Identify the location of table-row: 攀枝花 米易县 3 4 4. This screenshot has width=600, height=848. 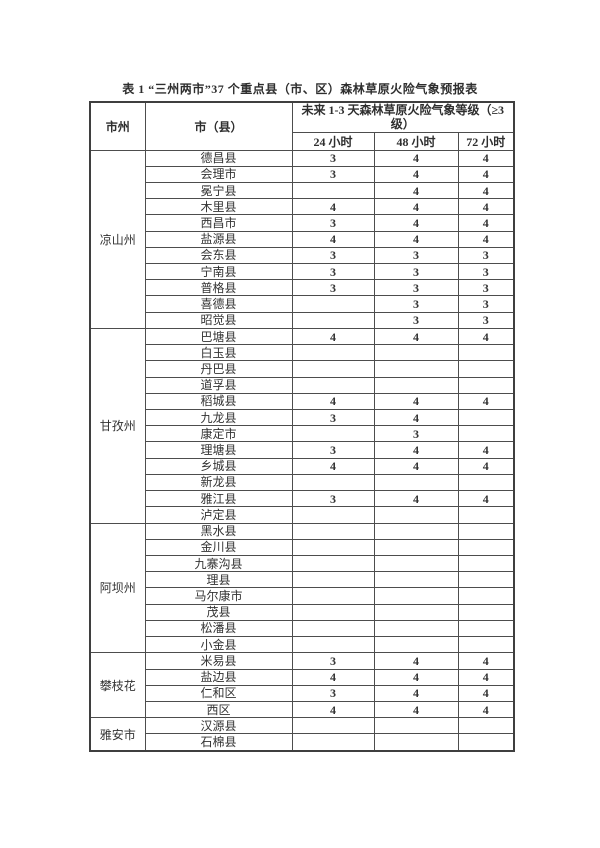
(302, 685).